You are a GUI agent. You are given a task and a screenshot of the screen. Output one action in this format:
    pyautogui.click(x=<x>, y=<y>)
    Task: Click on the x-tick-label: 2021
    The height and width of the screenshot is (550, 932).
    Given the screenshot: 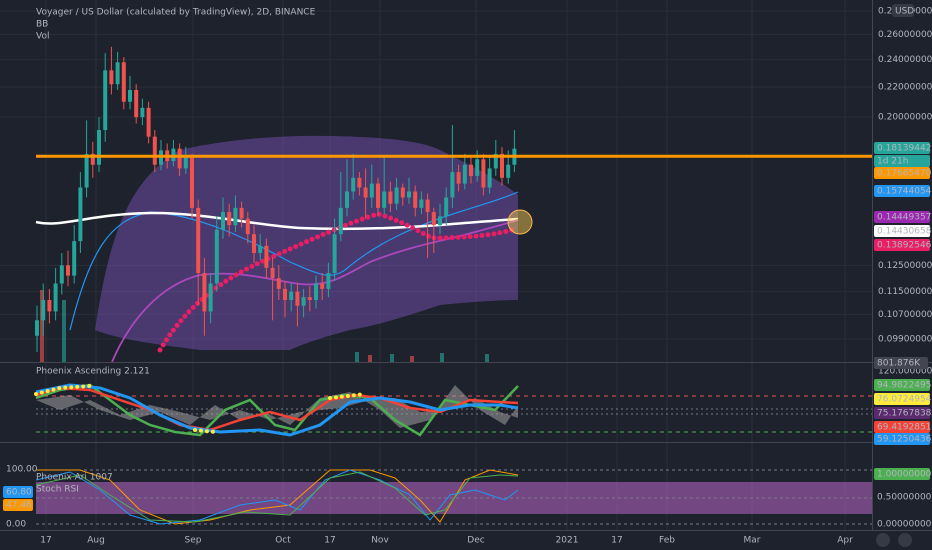 What is the action you would take?
    pyautogui.click(x=567, y=541)
    